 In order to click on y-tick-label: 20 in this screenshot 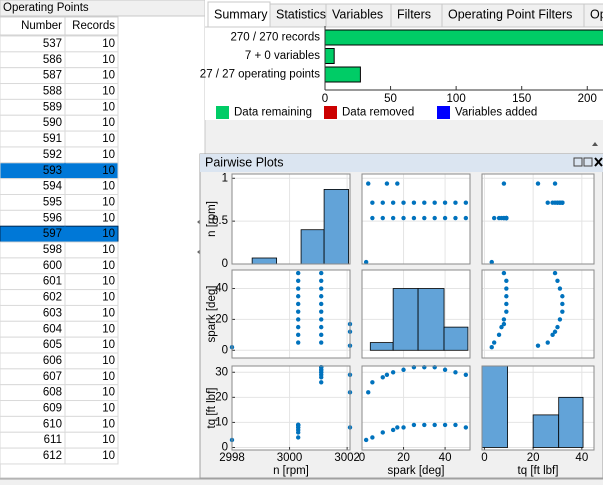, I will do `click(221, 397)`.